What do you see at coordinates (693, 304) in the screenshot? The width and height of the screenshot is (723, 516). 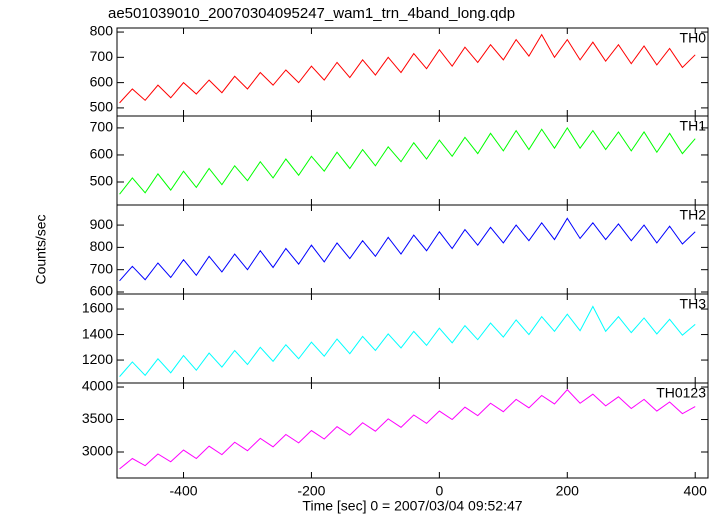 I see `series-label: TH3` at bounding box center [693, 304].